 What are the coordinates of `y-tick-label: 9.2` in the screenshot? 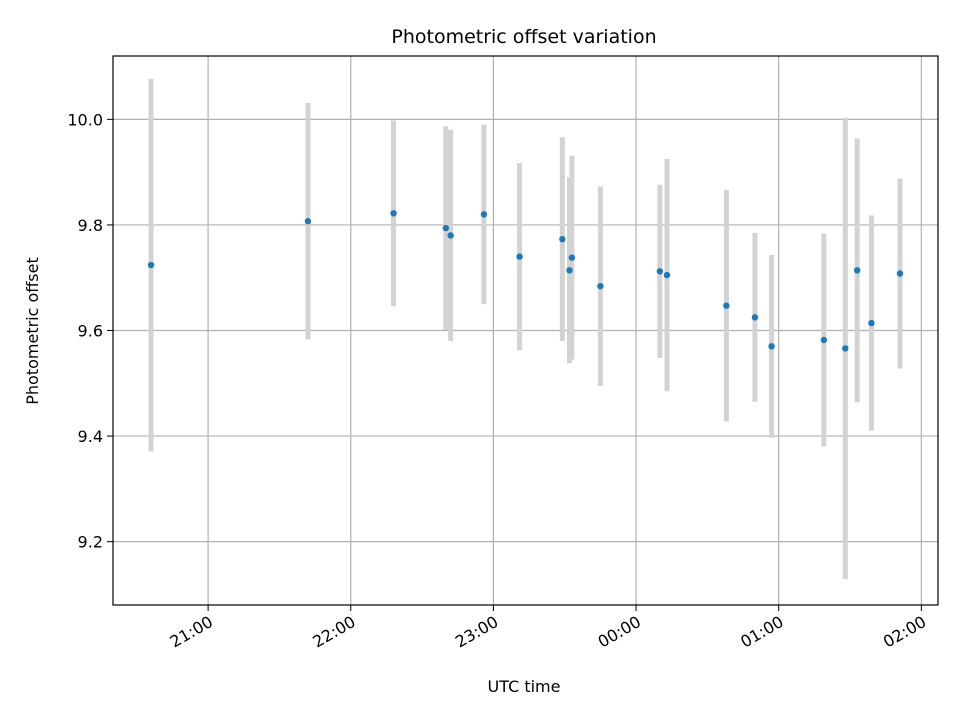 It's located at (90, 542).